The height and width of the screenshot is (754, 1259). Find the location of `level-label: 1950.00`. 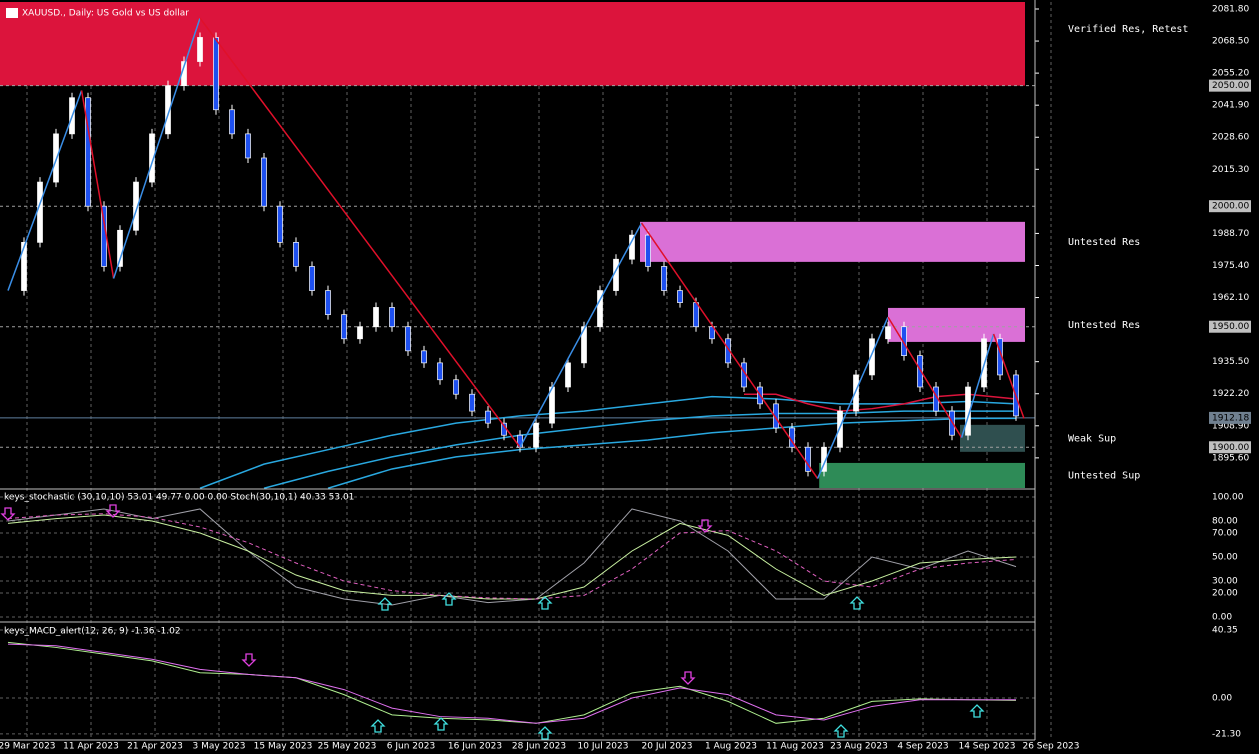

level-label: 1950.00 is located at coordinates (1230, 327).